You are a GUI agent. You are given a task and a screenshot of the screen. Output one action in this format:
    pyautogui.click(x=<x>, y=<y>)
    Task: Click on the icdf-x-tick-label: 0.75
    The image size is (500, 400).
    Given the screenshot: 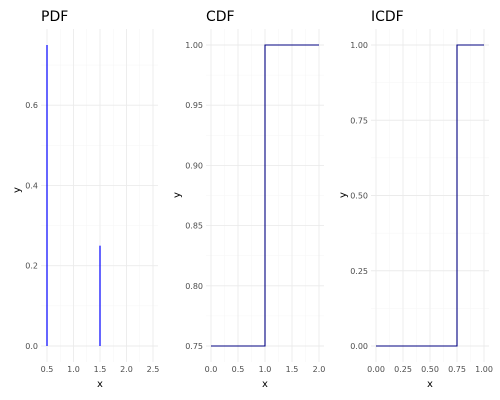 What is the action you would take?
    pyautogui.click(x=457, y=369)
    